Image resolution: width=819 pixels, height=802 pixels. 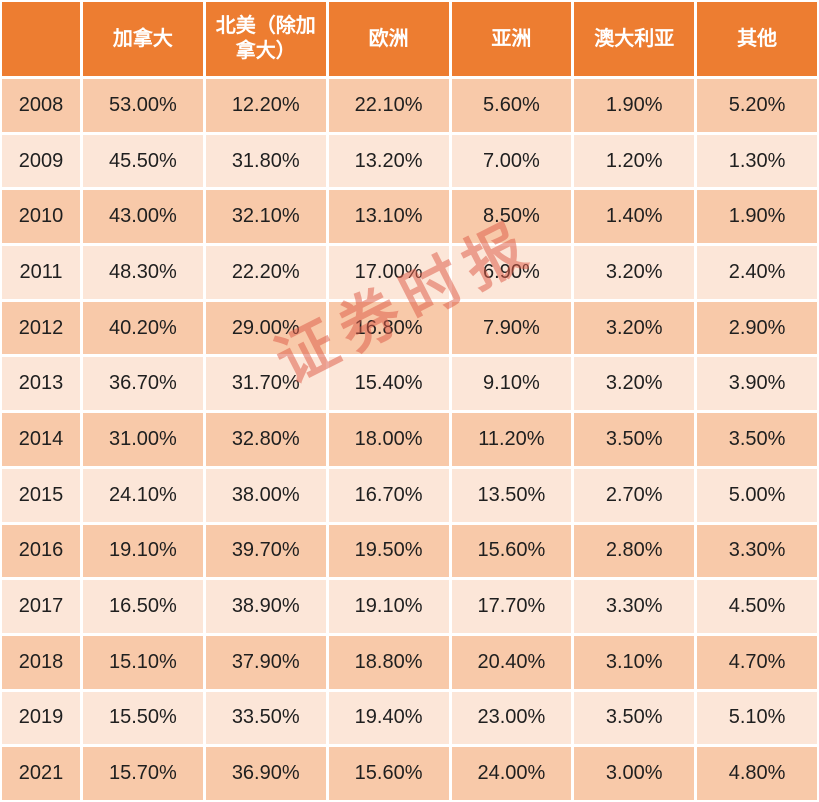 What do you see at coordinates (757, 272) in the screenshot?
I see `value-cell-2011-col6: 2.40%` at bounding box center [757, 272].